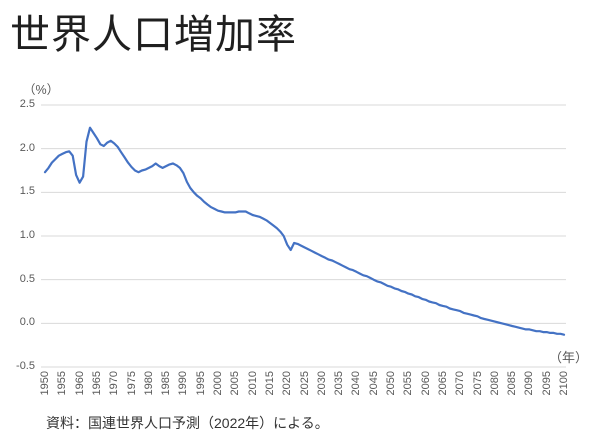 The image size is (600, 444). I want to click on x-tick-label: 2090, so click(529, 383).